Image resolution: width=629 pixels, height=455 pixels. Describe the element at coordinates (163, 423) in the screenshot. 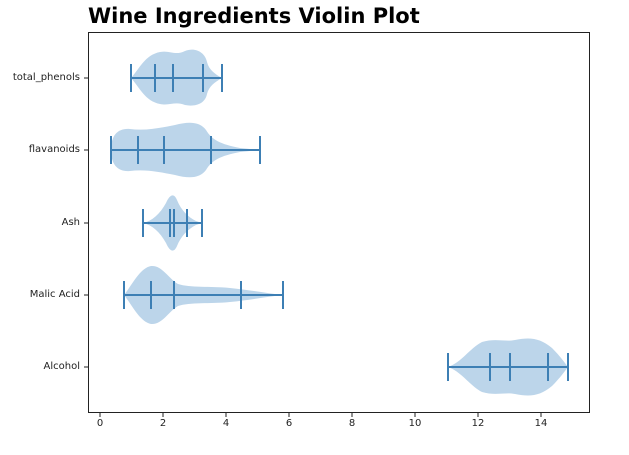

I see `x-tick-label: 2` at that location.